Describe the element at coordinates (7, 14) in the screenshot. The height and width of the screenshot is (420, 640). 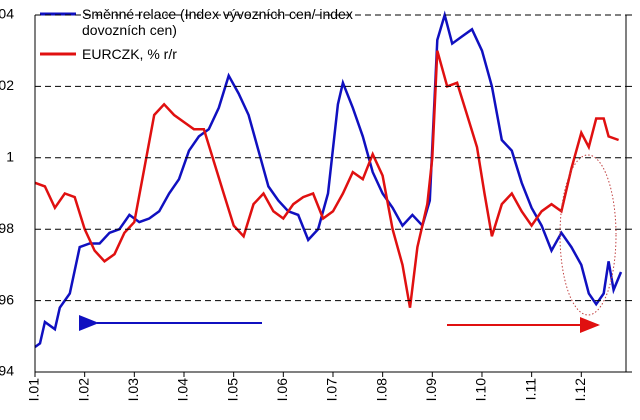
I see `y-tick-label: 1,04` at that location.